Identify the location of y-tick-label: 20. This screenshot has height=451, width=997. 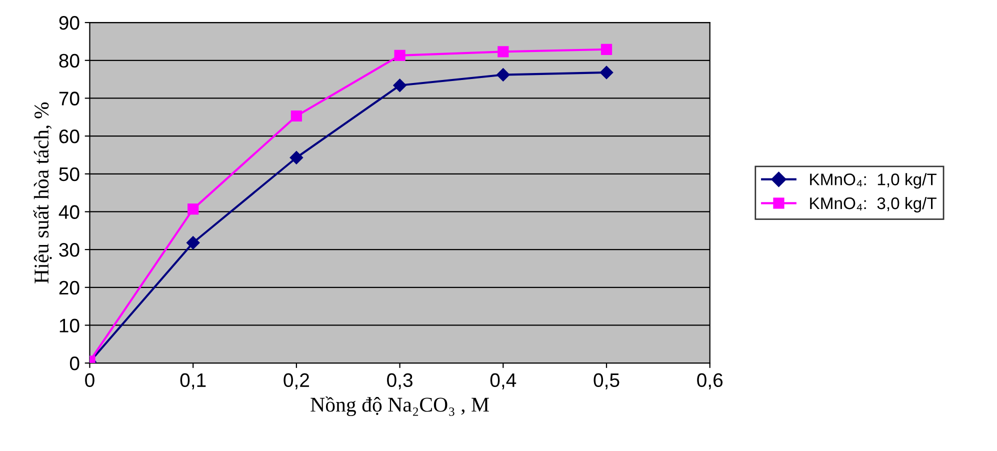
(69, 287).